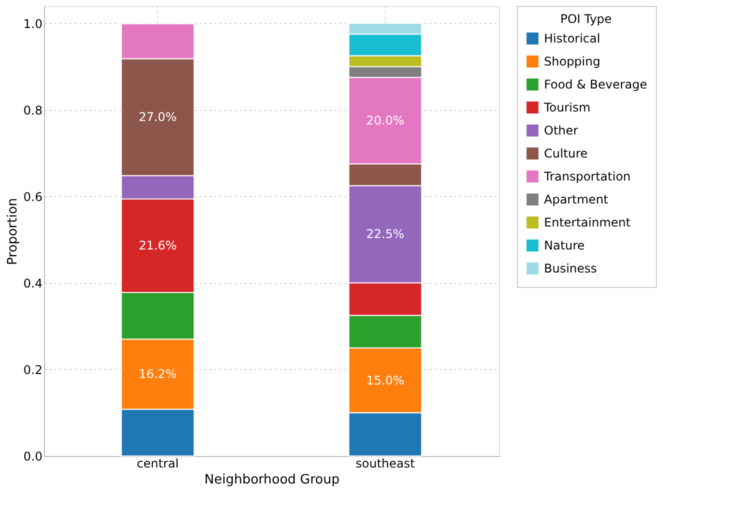 Image resolution: width=734 pixels, height=527 pixels. I want to click on legend-label: Tourism, so click(566, 107).